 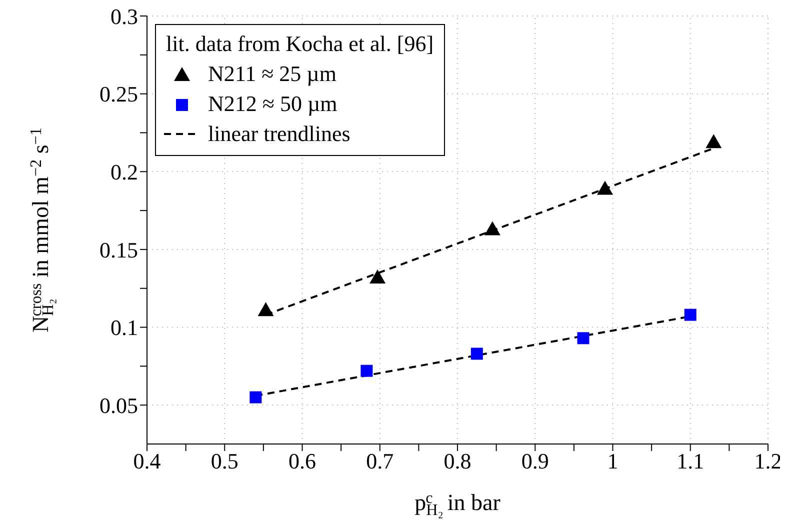 What do you see at coordinates (119, 94) in the screenshot?
I see `y-tick-label: 0.25` at bounding box center [119, 94].